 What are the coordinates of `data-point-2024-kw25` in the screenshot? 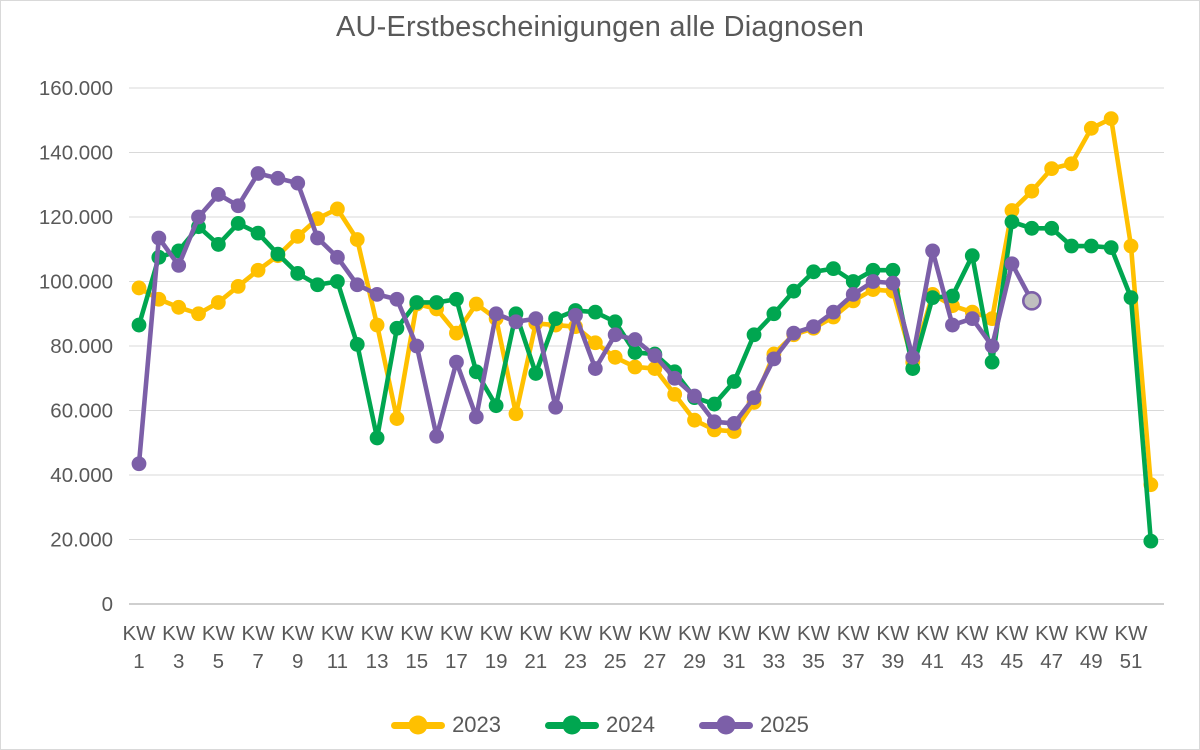 It's located at (615, 322).